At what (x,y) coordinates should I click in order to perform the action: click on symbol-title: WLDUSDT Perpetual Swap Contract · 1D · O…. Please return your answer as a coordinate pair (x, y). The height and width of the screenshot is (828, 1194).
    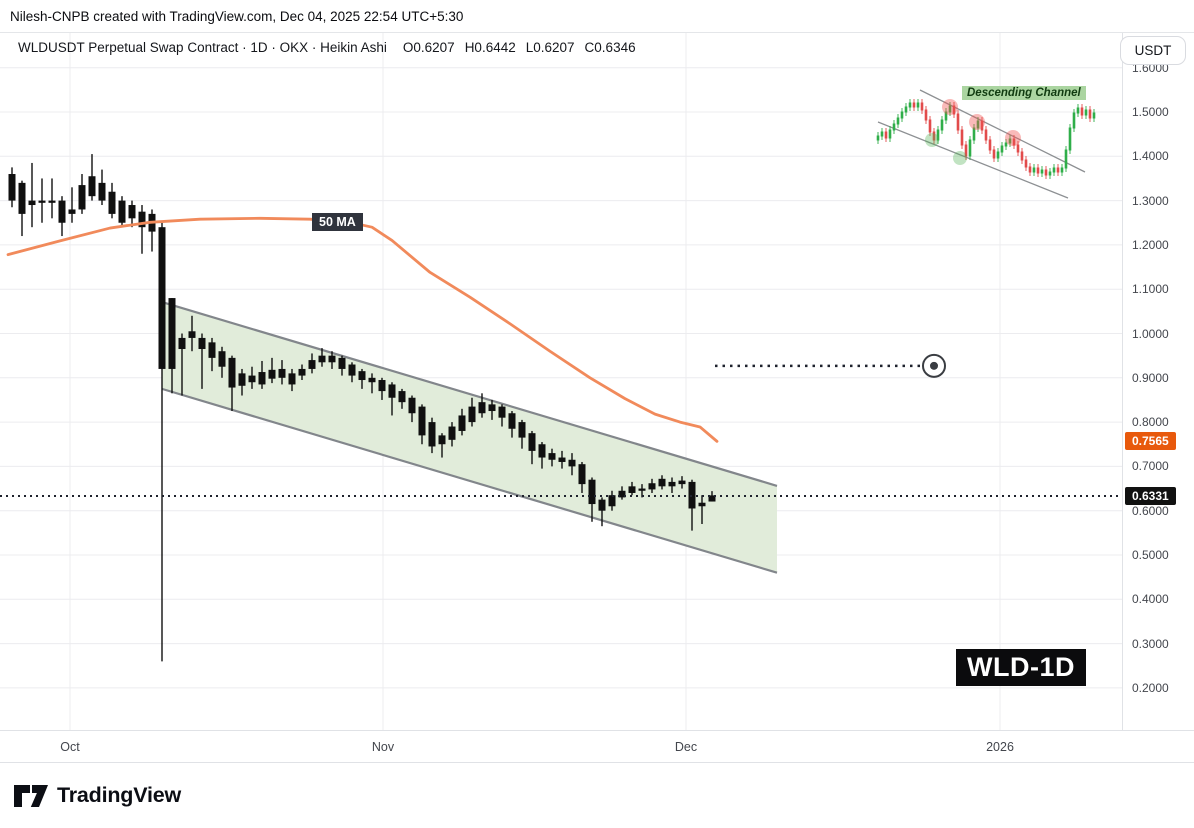
    Looking at the image, I should click on (202, 47).